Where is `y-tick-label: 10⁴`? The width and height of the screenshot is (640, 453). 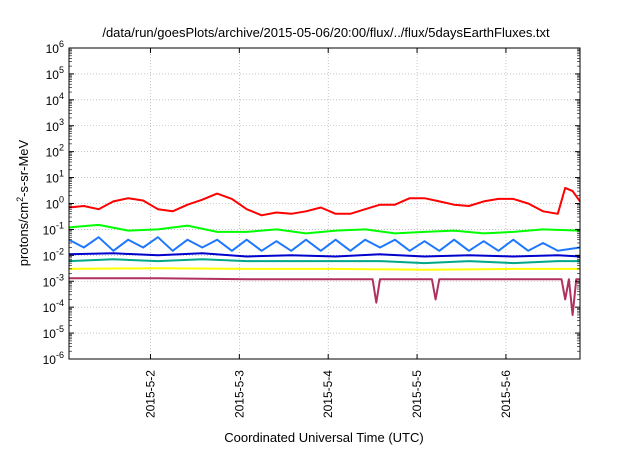
y-tick-label: 10⁴ is located at coordinates (55, 99).